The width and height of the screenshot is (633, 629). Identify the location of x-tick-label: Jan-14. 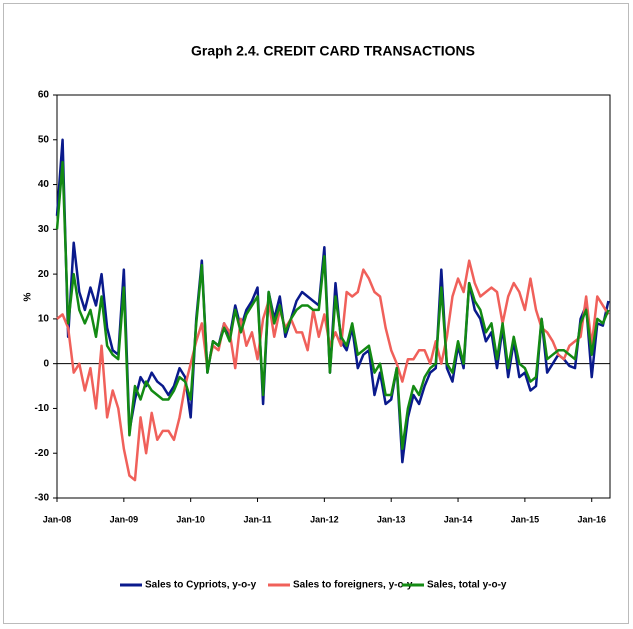
(458, 519).